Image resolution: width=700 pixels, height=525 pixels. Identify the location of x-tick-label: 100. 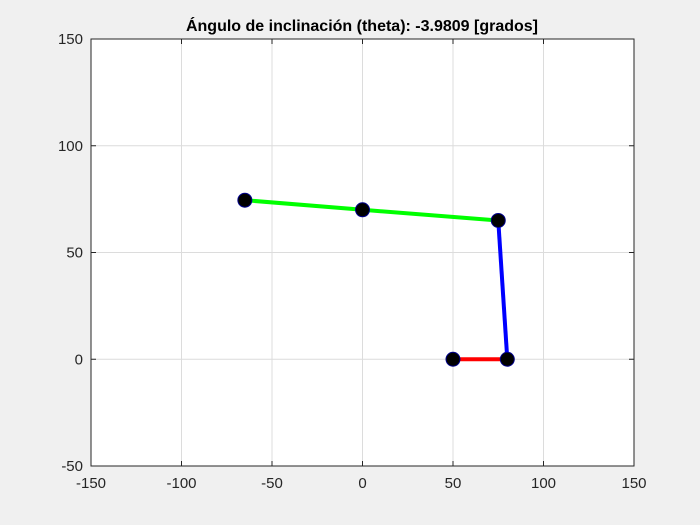
(543, 483).